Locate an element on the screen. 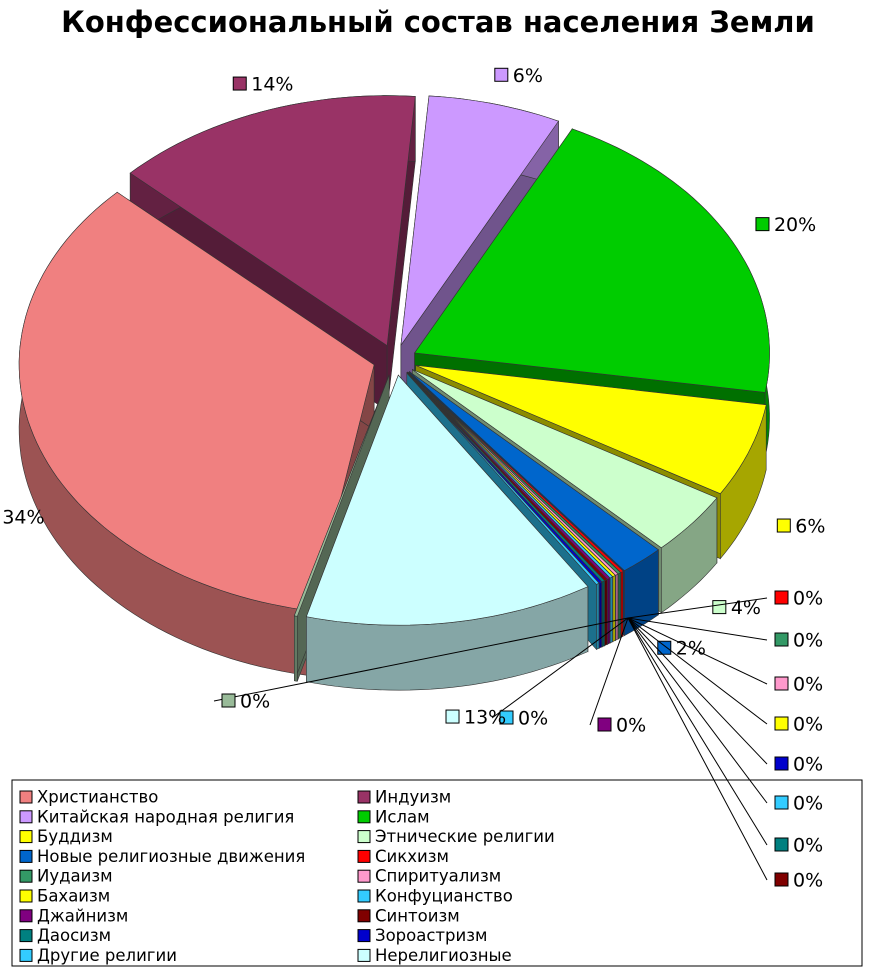 Image resolution: width=876 pixels, height=974 pixels. legend-label: Нерелигиозные is located at coordinates (443, 955).